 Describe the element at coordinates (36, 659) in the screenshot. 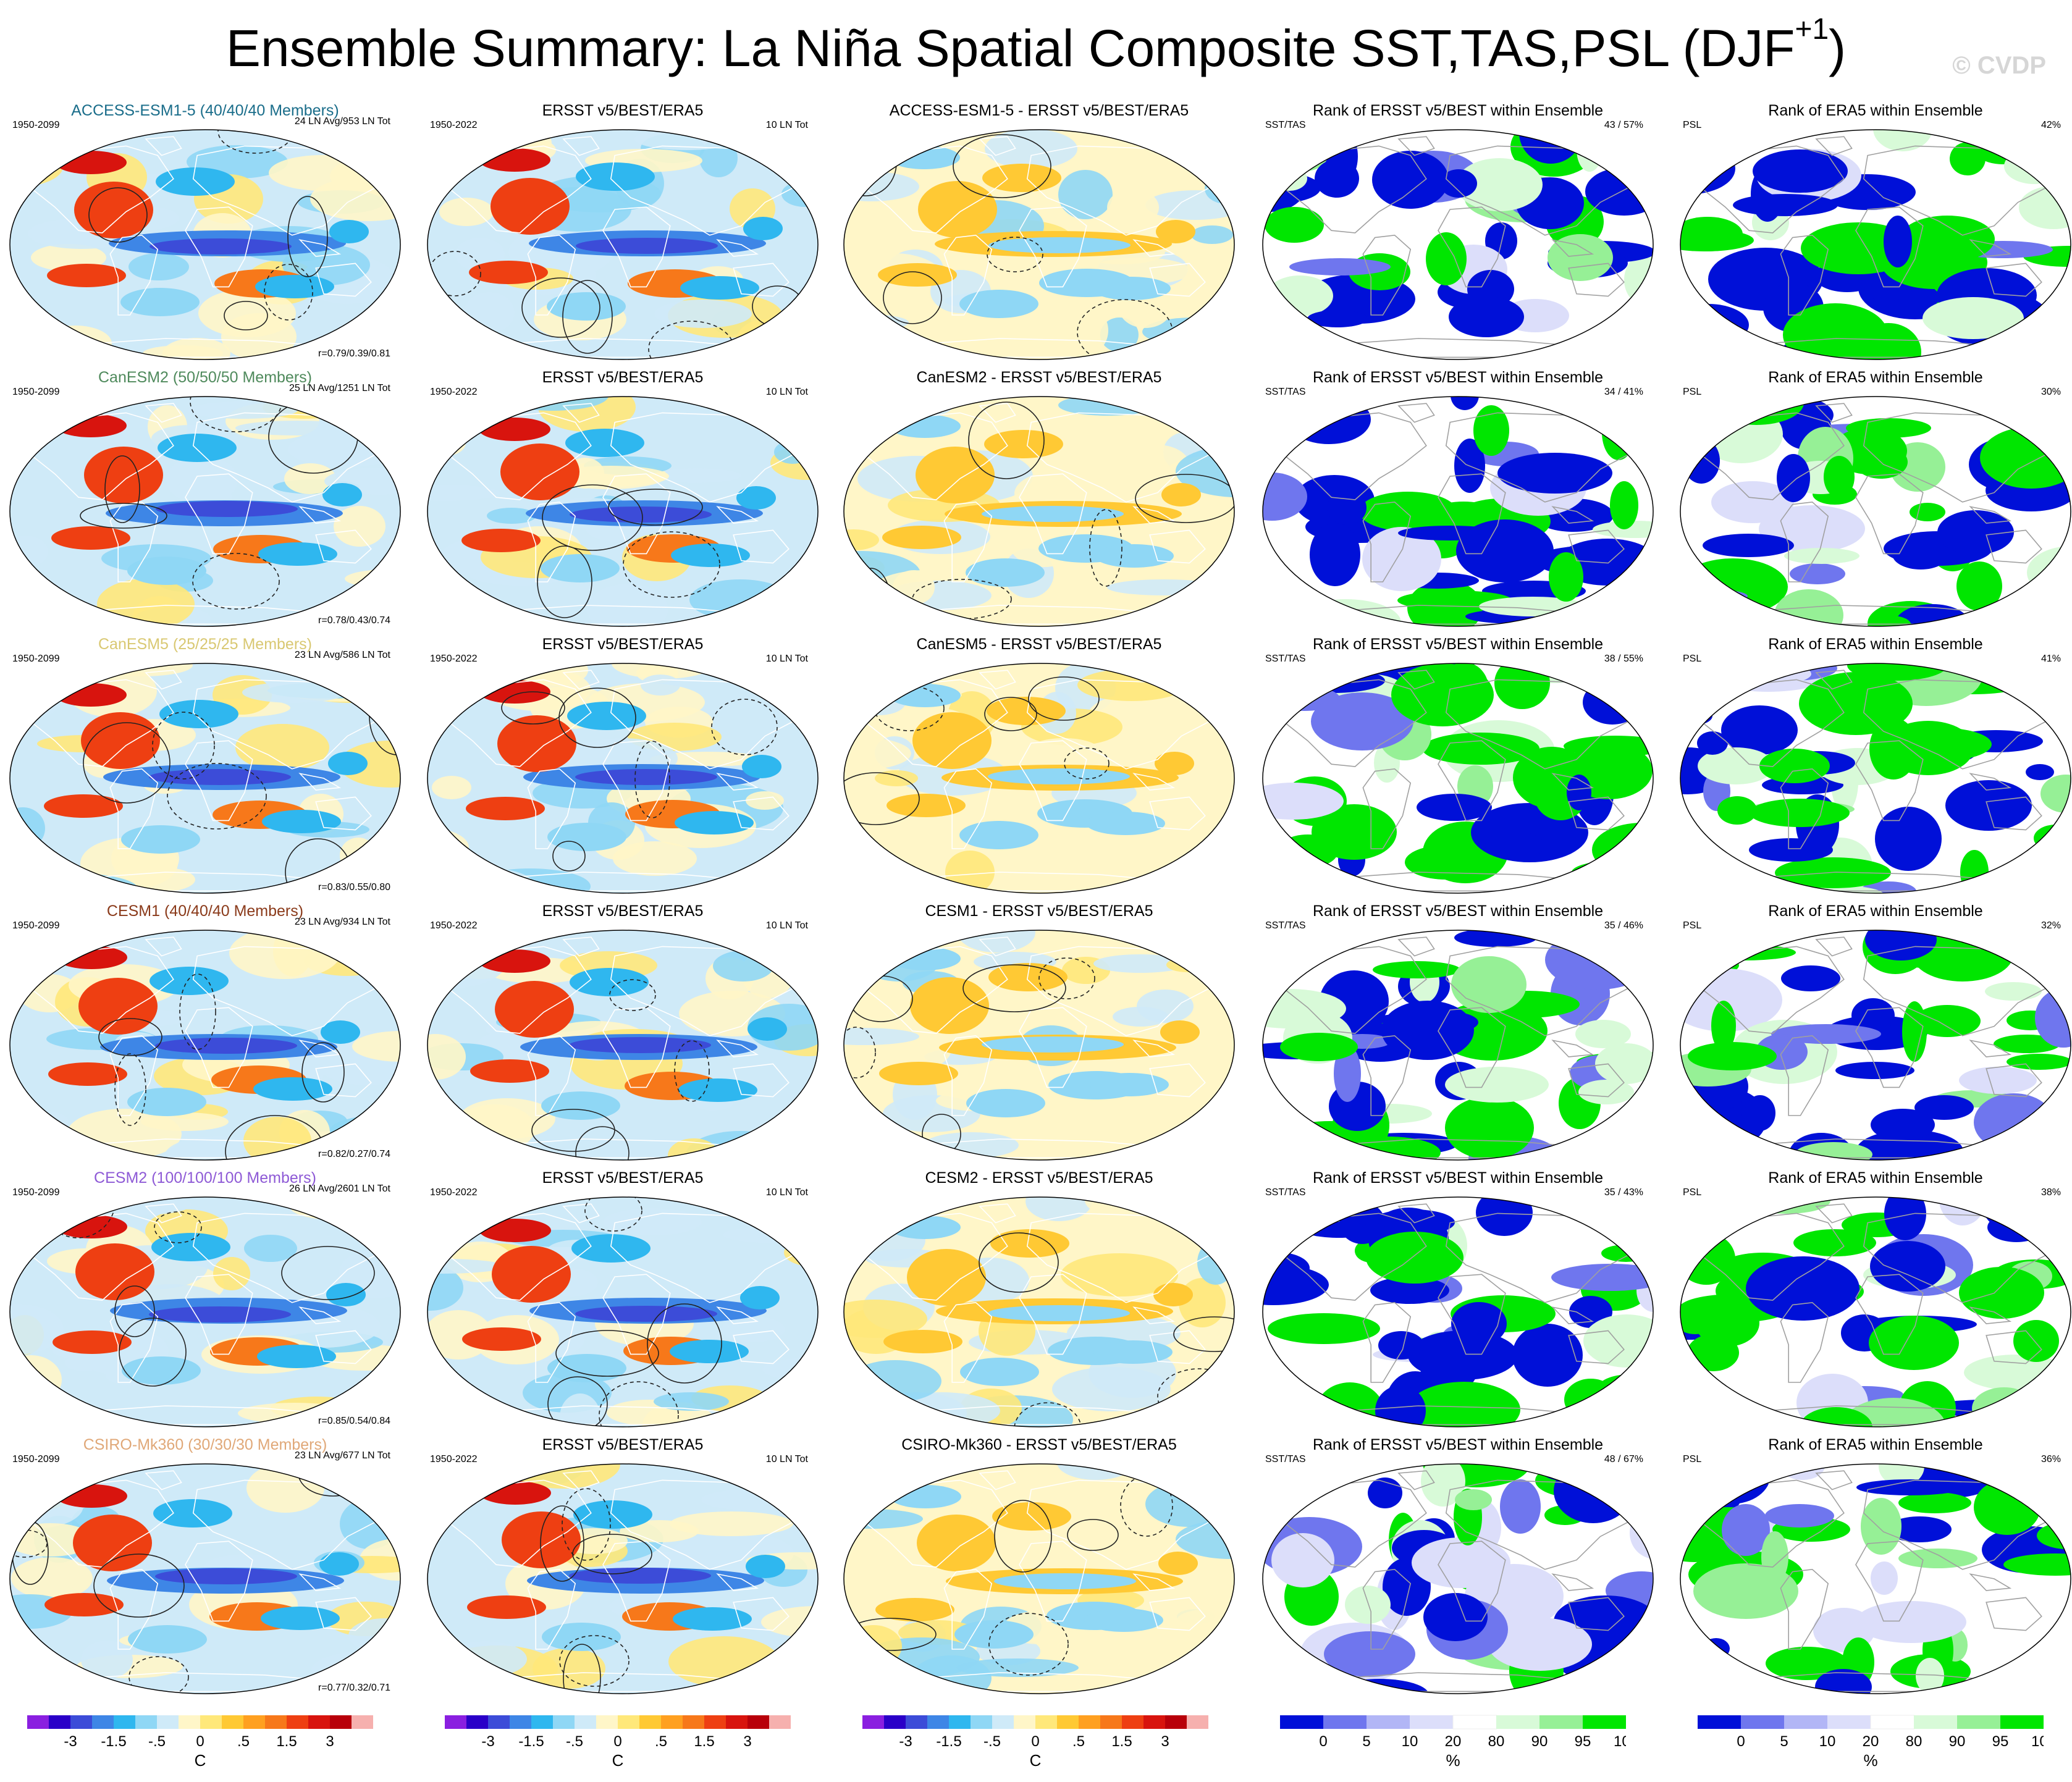

I see `period-label: 1950-2099` at that location.